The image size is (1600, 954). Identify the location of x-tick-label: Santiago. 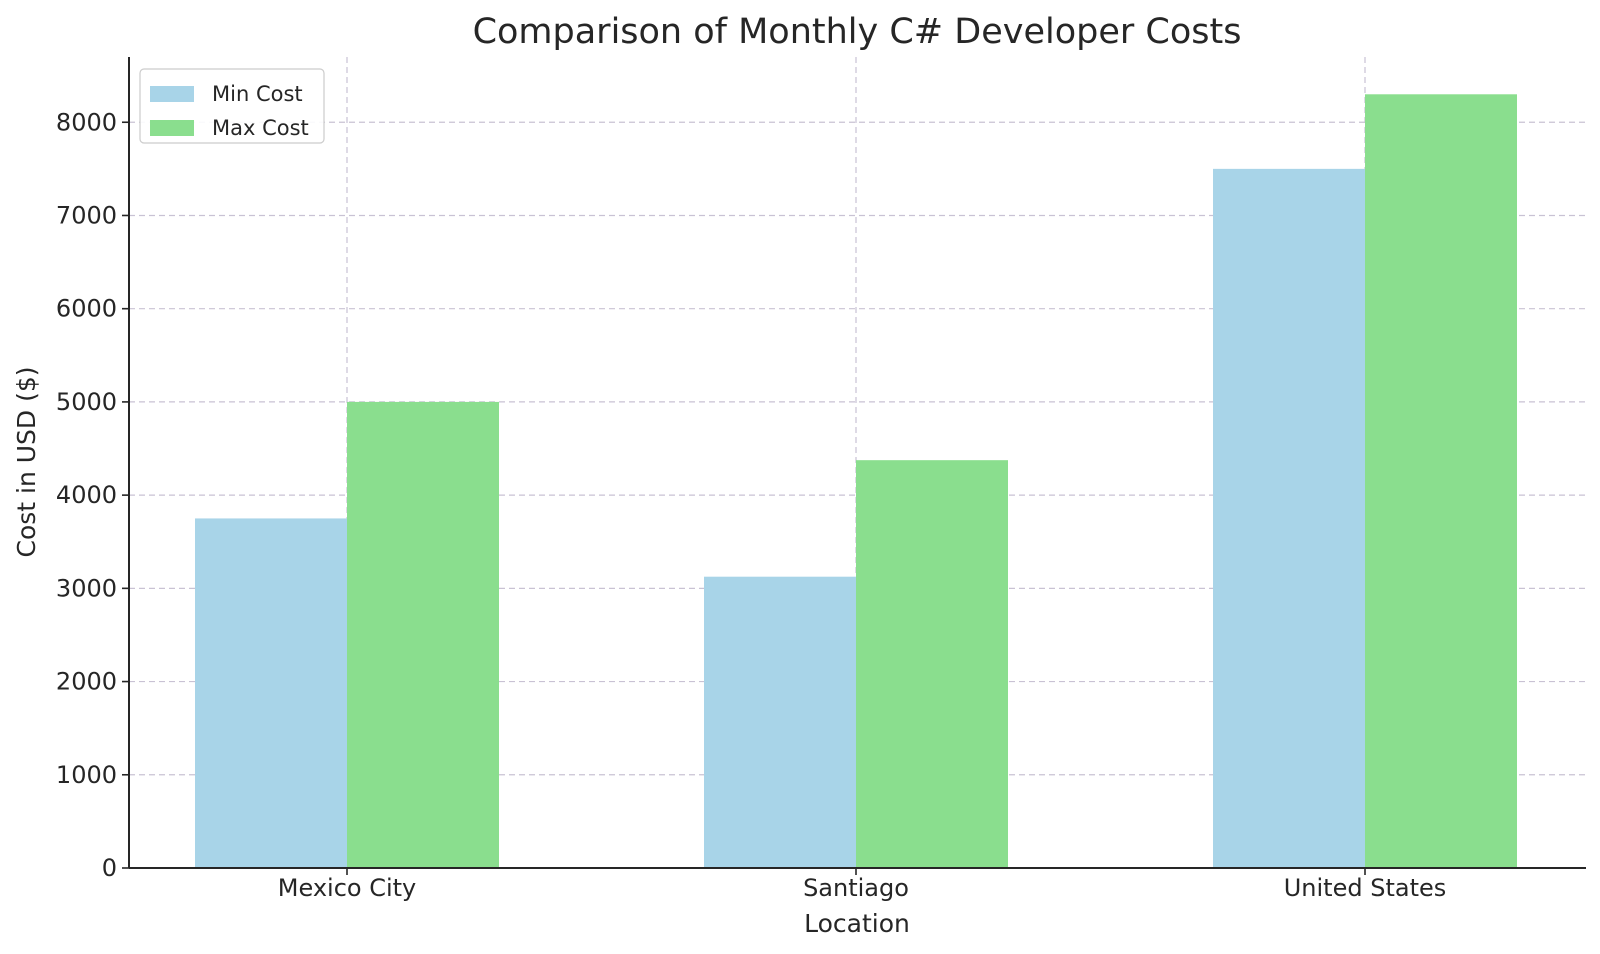
(856, 888).